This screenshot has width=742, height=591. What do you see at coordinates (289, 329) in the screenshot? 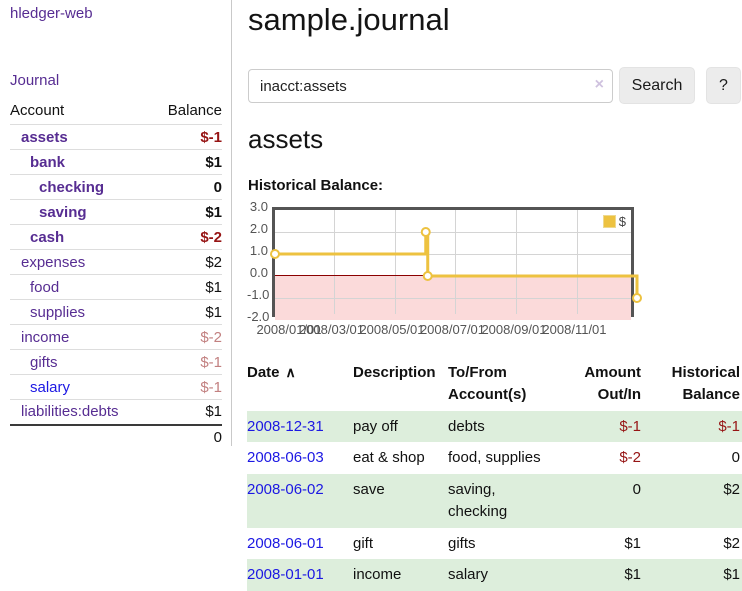
I see `x-axis-tick-label: 2008/01/01` at bounding box center [289, 329].